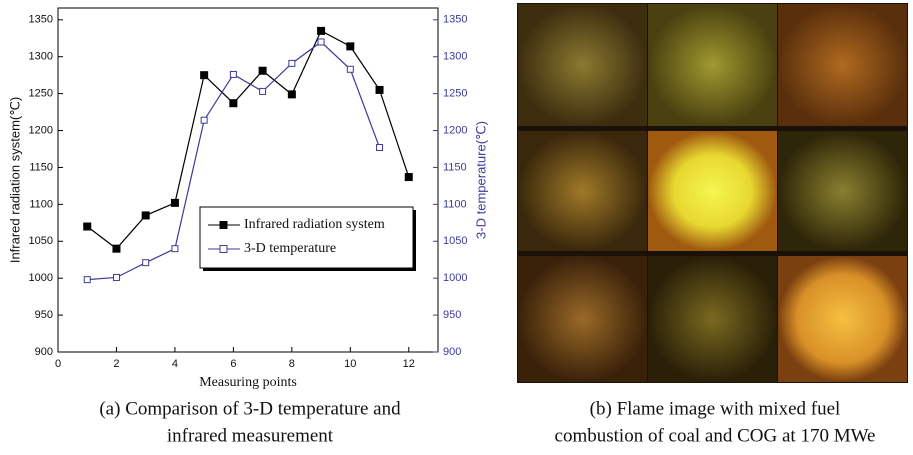  I want to click on y-tick-label: 900, so click(44, 352).